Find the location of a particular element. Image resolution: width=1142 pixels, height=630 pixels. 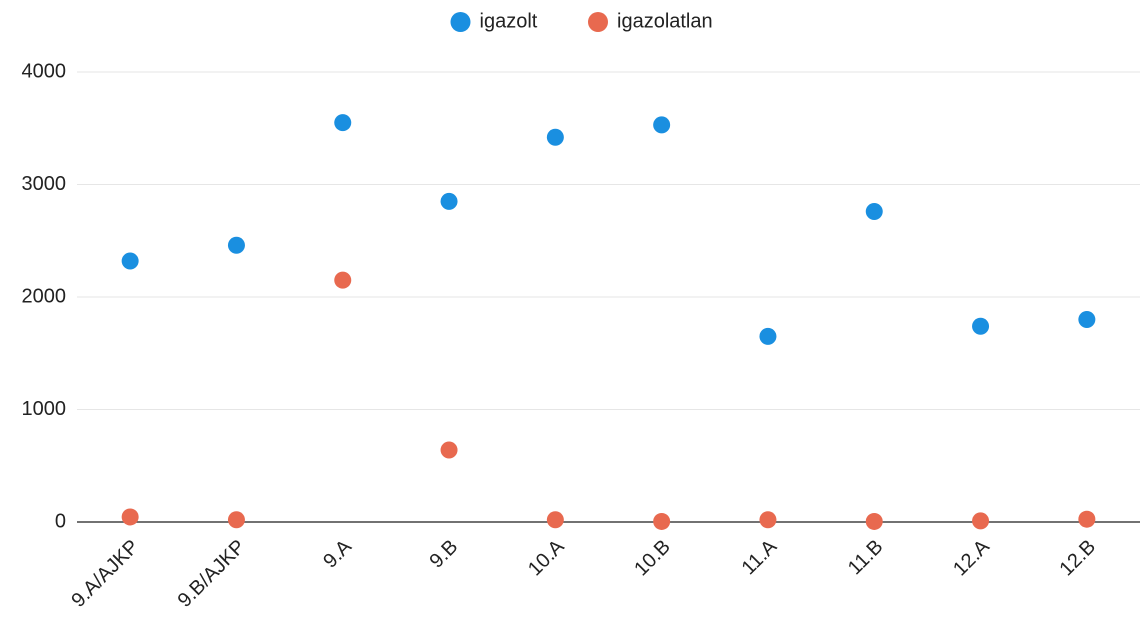

x-tick-label: 10.B is located at coordinates (652, 558).